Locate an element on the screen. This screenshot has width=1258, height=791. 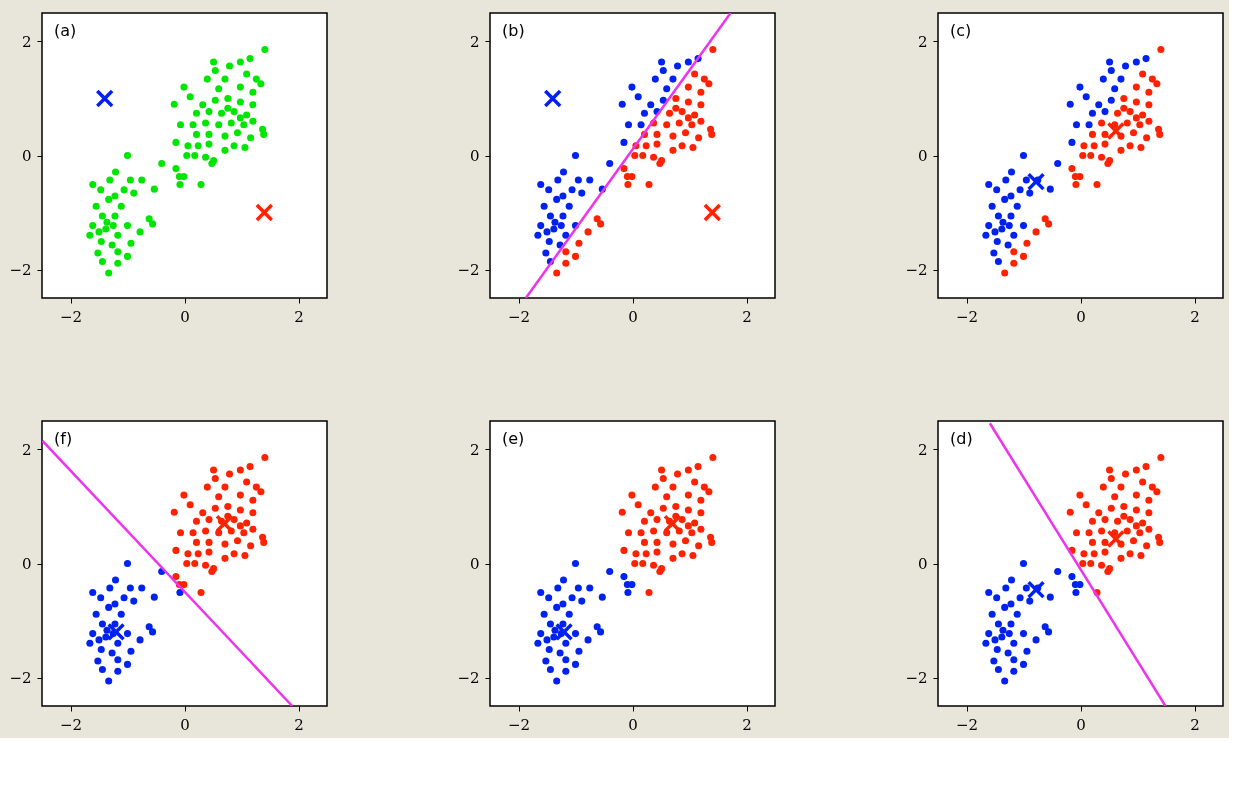
text: (b) is located at coordinates (513, 30).